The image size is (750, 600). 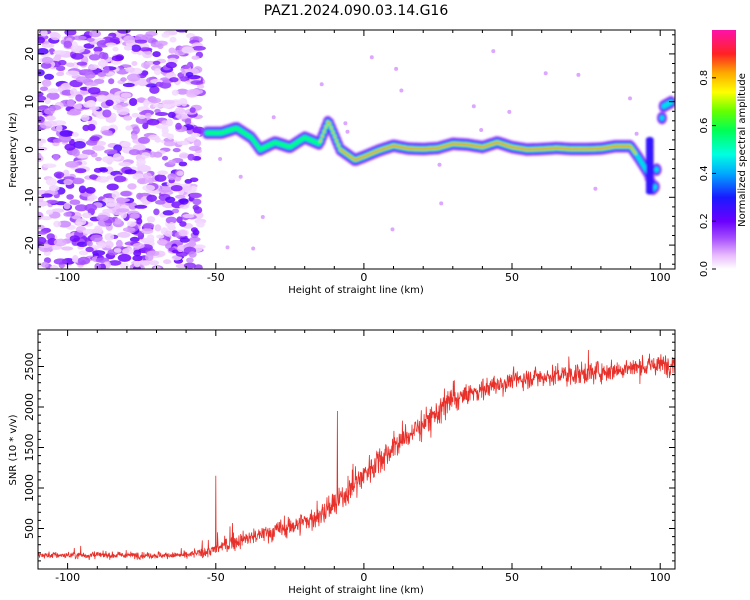 What do you see at coordinates (356, 11) in the screenshot?
I see `figure-title: PAZ1.2024.090.03.14.G16` at bounding box center [356, 11].